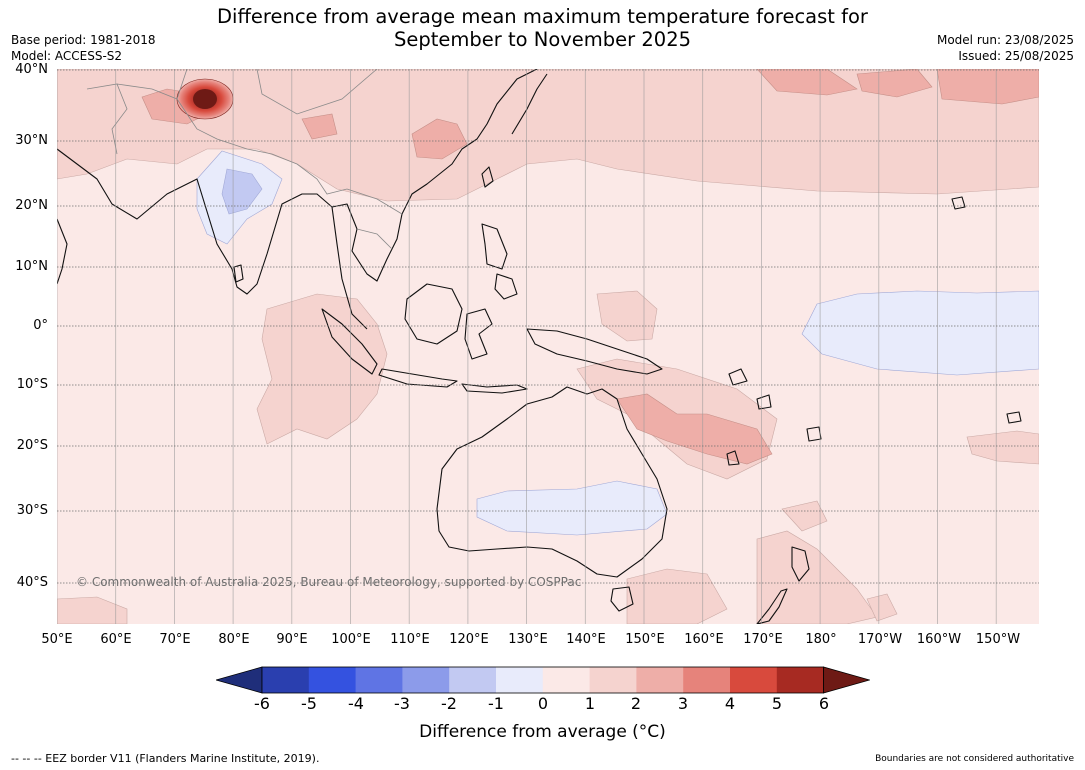  I want to click on meta-right: Model run: 23/08/2025 Issued: 25/08/2025, so click(1005, 48).